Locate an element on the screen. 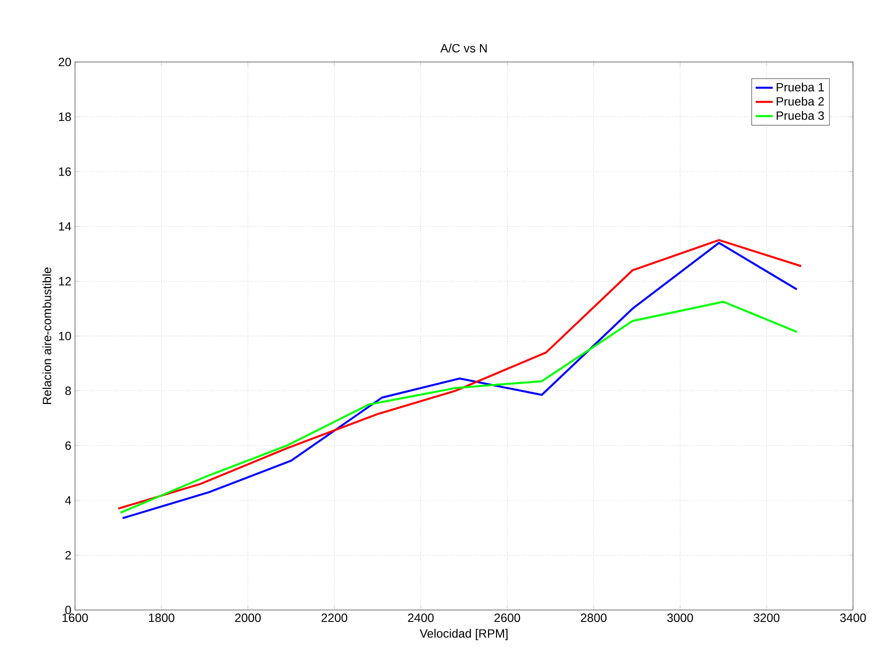 This screenshot has height=672, width=885. y-tick-label: 8 is located at coordinates (68, 391).